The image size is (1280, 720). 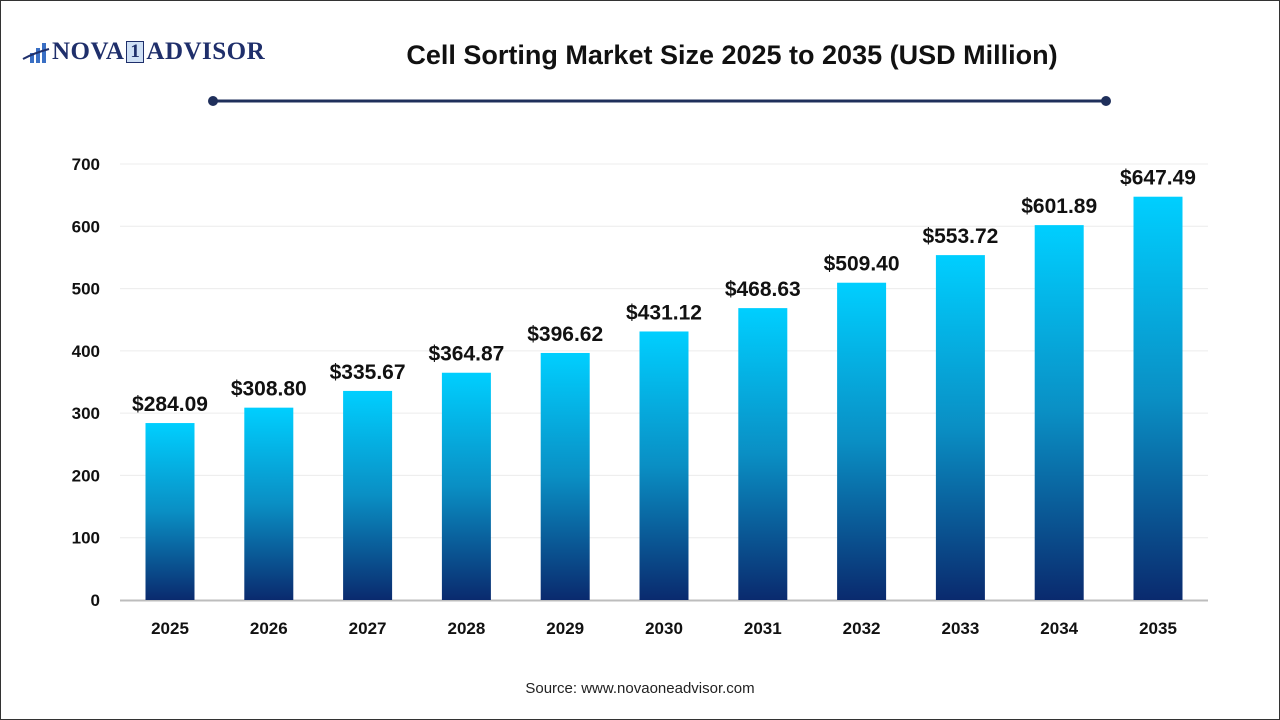 What do you see at coordinates (960, 427) in the screenshot?
I see `bar-2033` at bounding box center [960, 427].